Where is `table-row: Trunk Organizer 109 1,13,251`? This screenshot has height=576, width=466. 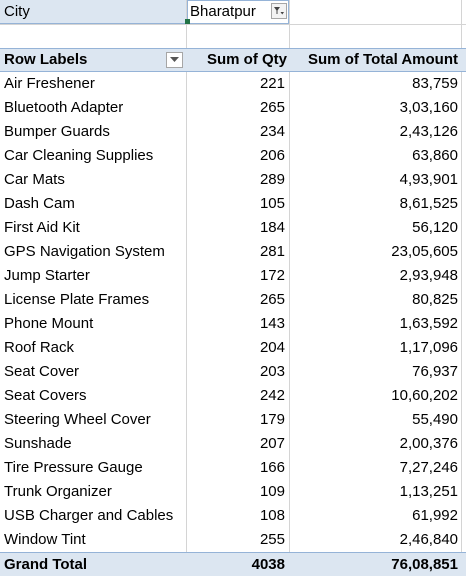 table-row: Trunk Organizer 109 1,13,251 is located at coordinates (233, 492).